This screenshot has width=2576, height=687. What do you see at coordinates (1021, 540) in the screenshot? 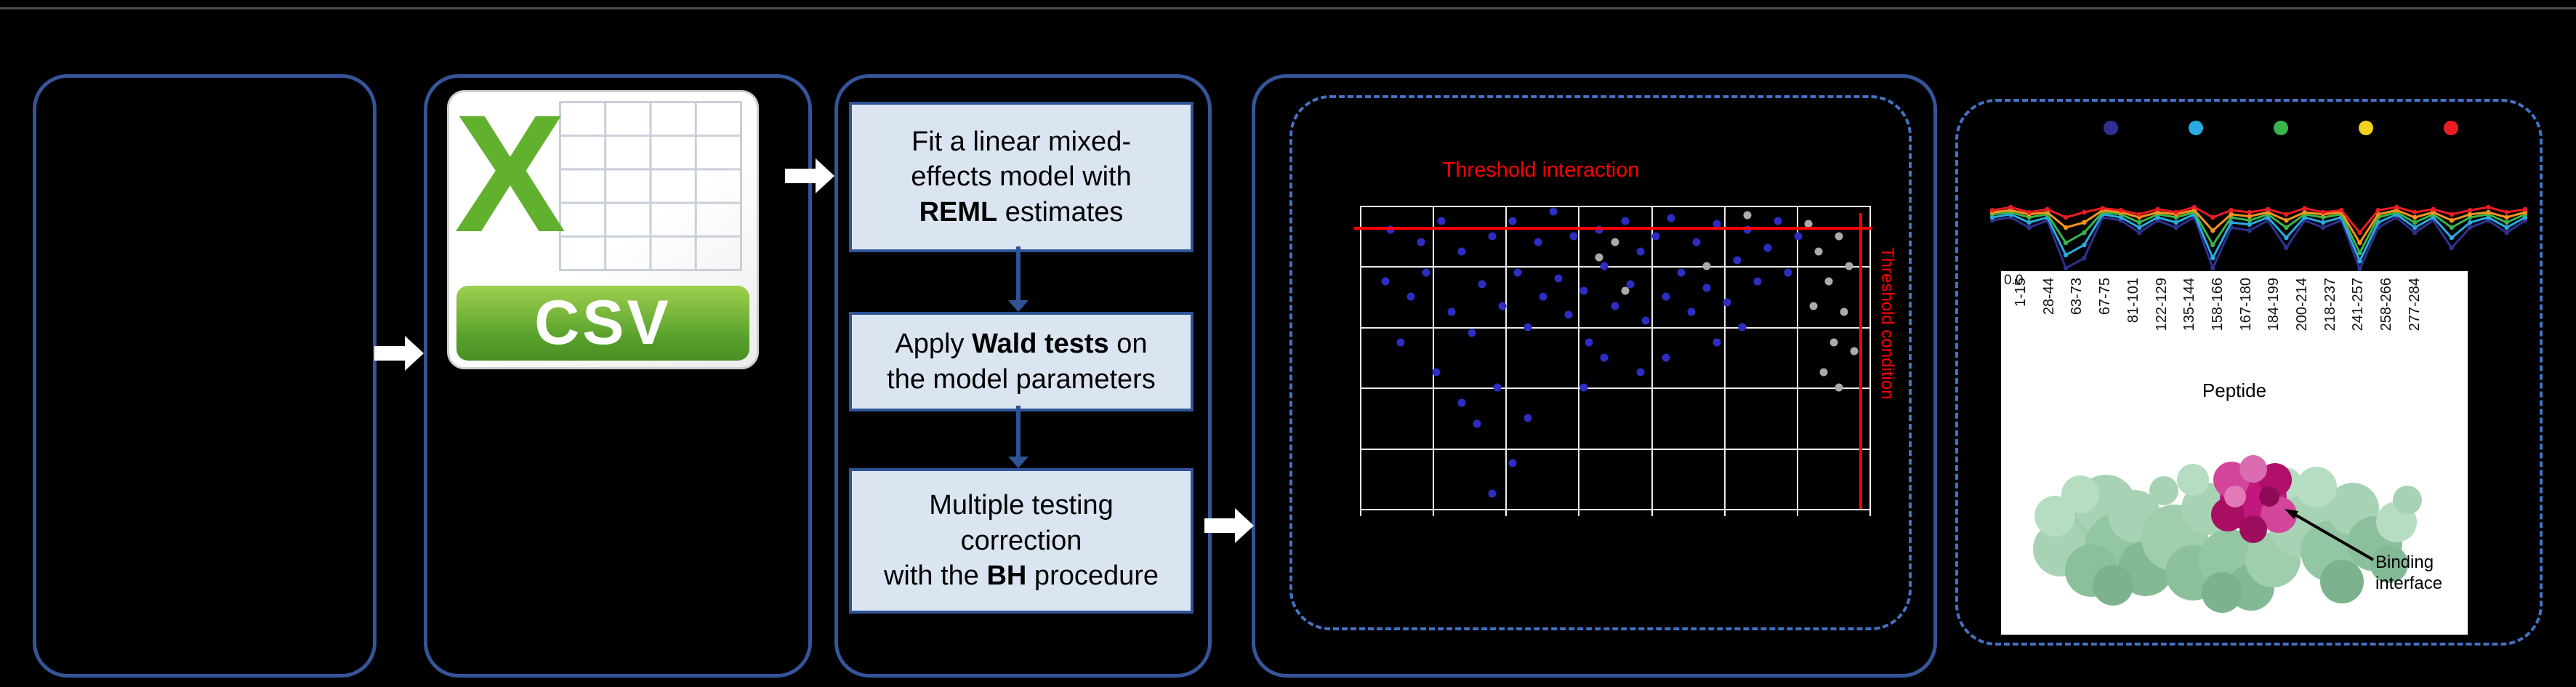
I see `flow-step-bh-line2: correction` at bounding box center [1021, 540].